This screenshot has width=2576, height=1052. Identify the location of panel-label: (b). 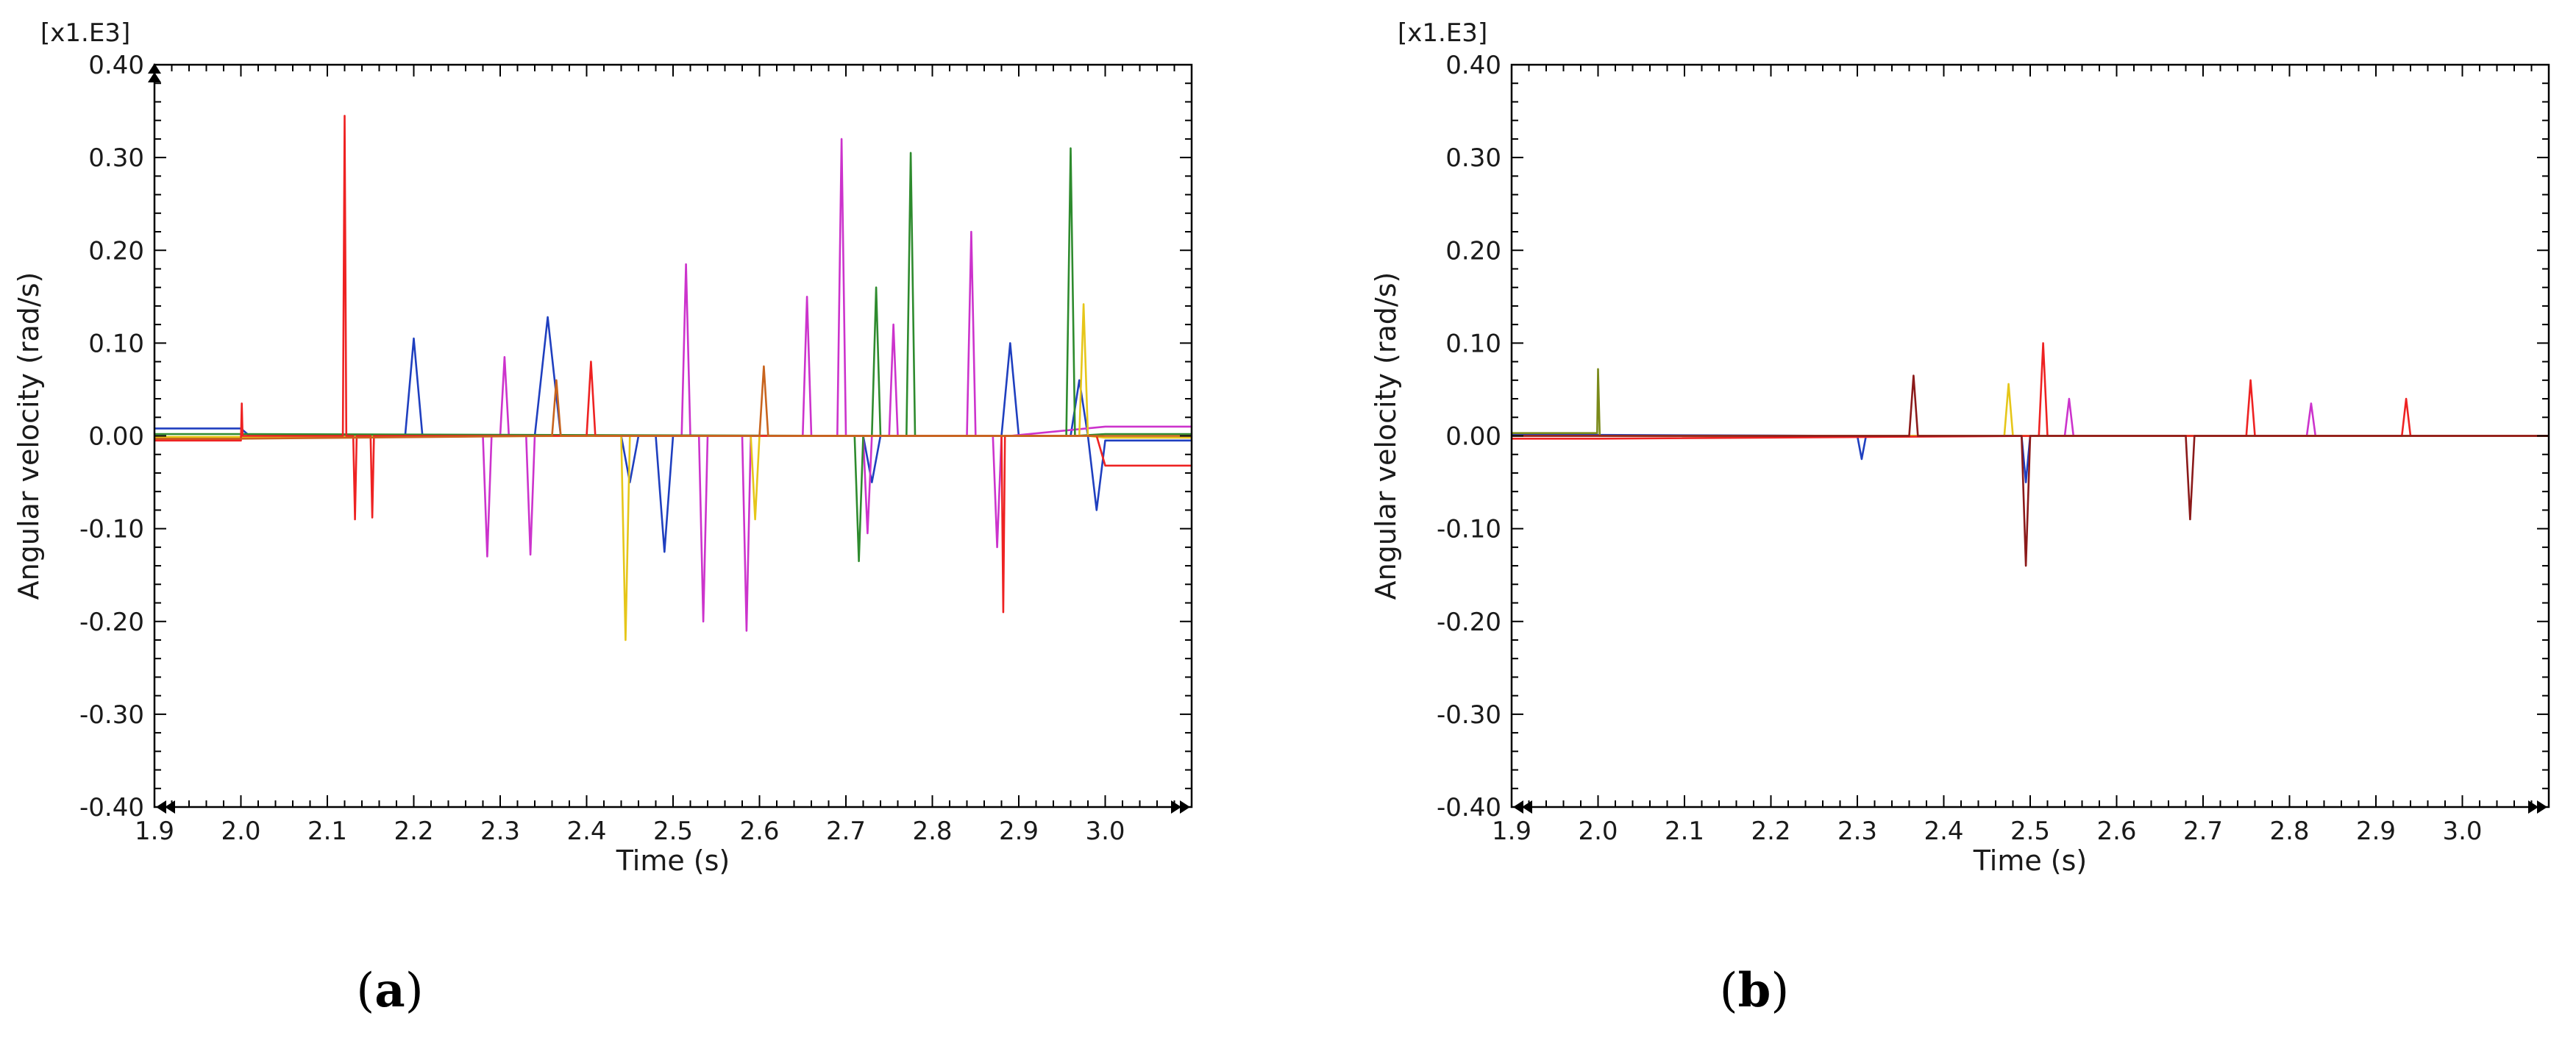
(1755, 990).